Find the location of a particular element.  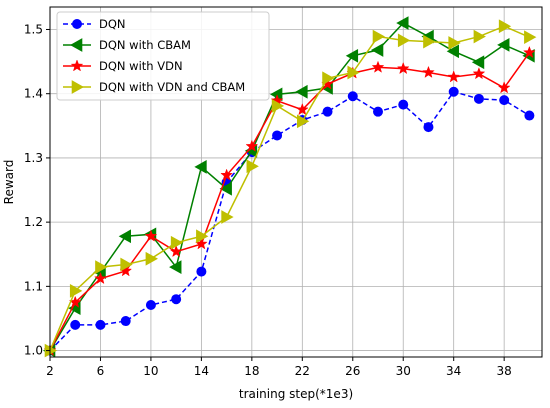

legend-item: DQN with VDN and CBAM is located at coordinates (154, 87).